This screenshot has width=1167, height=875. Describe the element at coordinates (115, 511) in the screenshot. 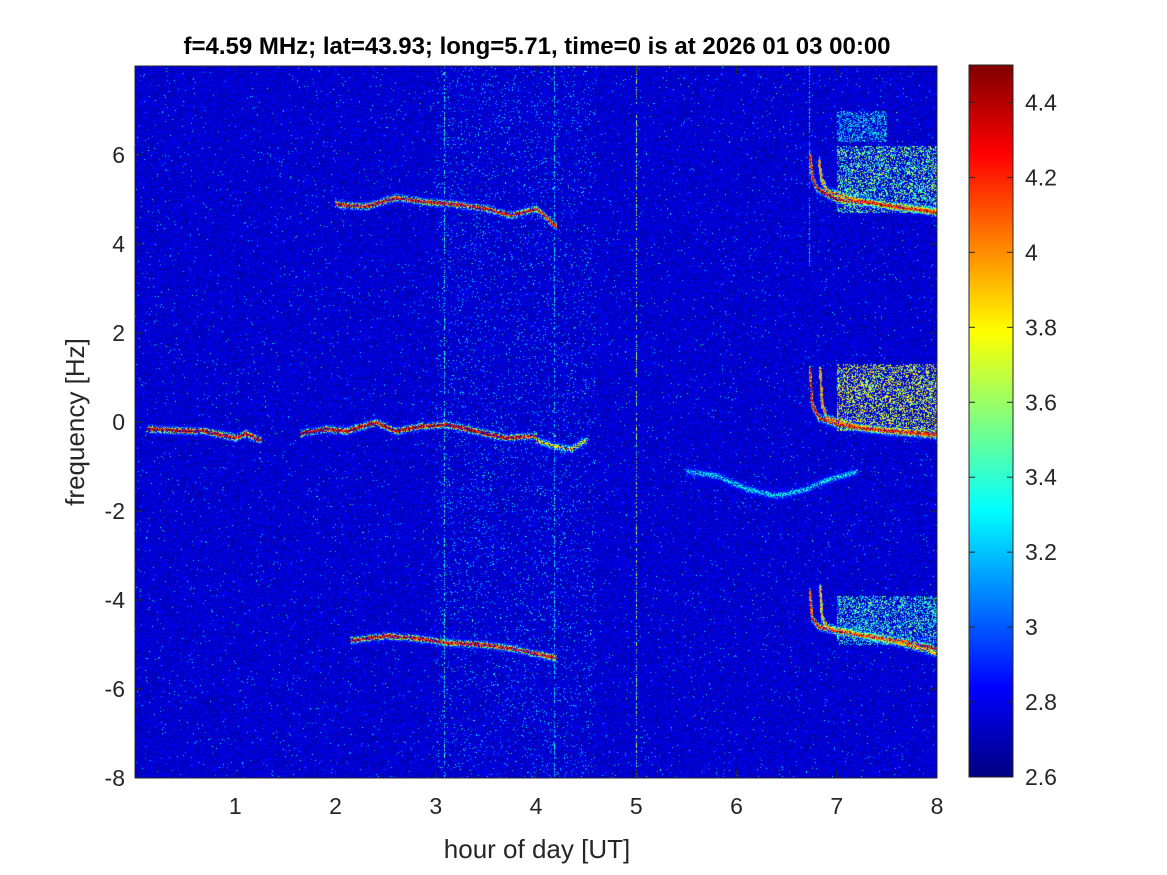

I see `y-tick-label: -2` at that location.